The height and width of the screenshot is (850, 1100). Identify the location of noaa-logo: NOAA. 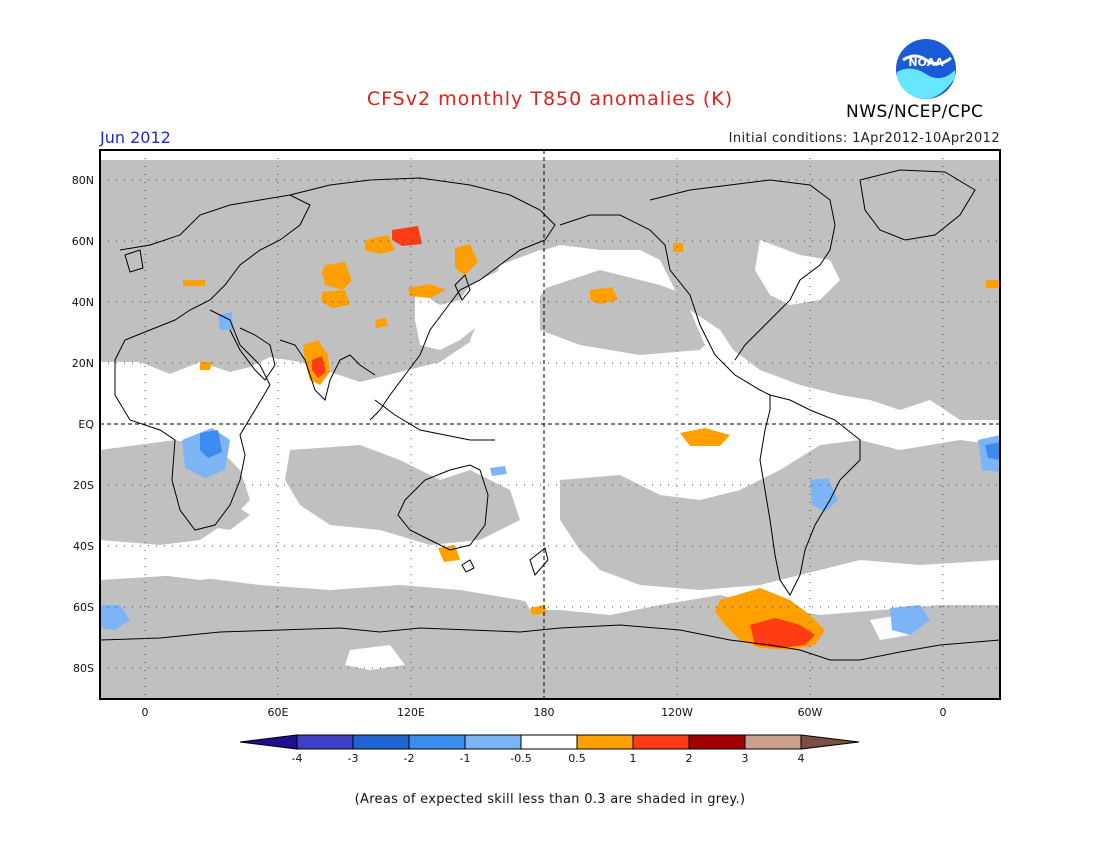
(926, 69).